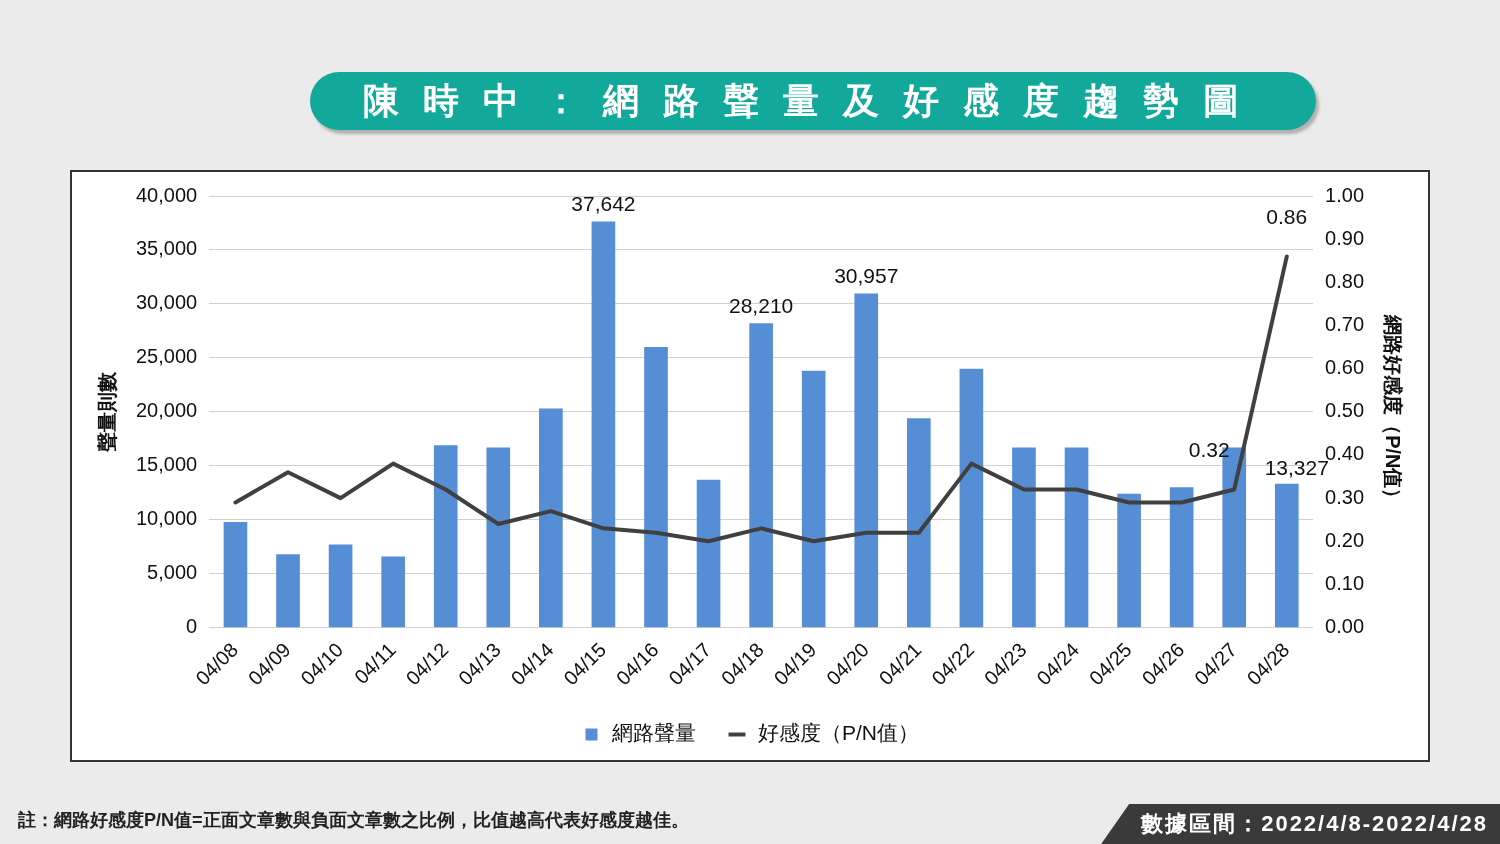 The height and width of the screenshot is (844, 1500). Describe the element at coordinates (654, 733) in the screenshot. I see `legend-label: 網路聲量` at that location.